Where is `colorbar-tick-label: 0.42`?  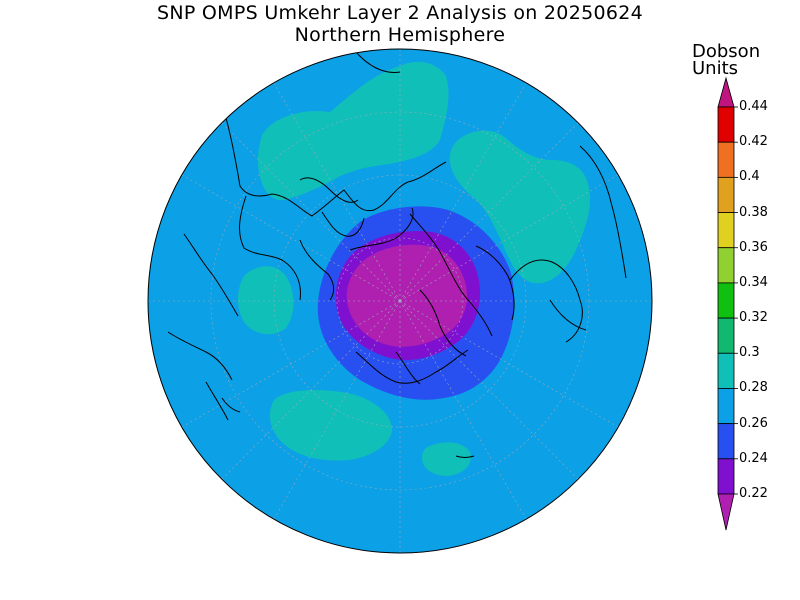
colorbar-tick-label: 0.42 is located at coordinates (753, 142).